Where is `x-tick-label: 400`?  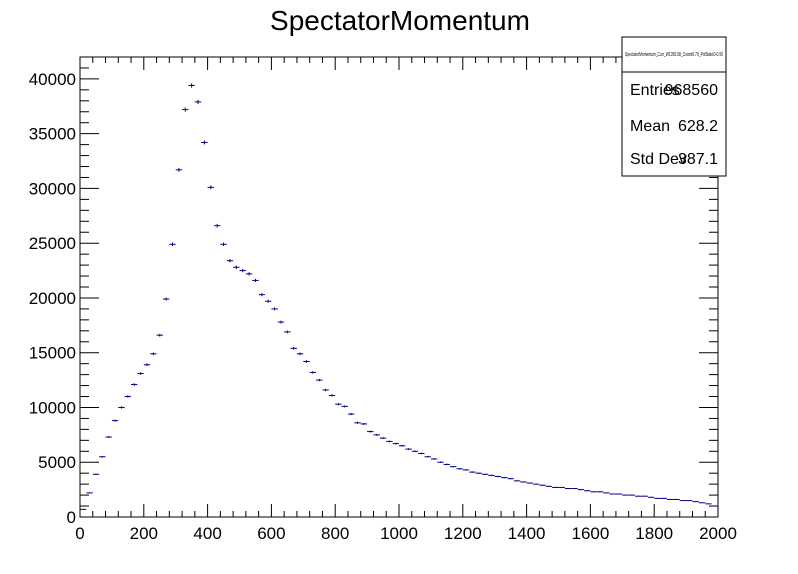
x-tick-label: 400 is located at coordinates (207, 533).